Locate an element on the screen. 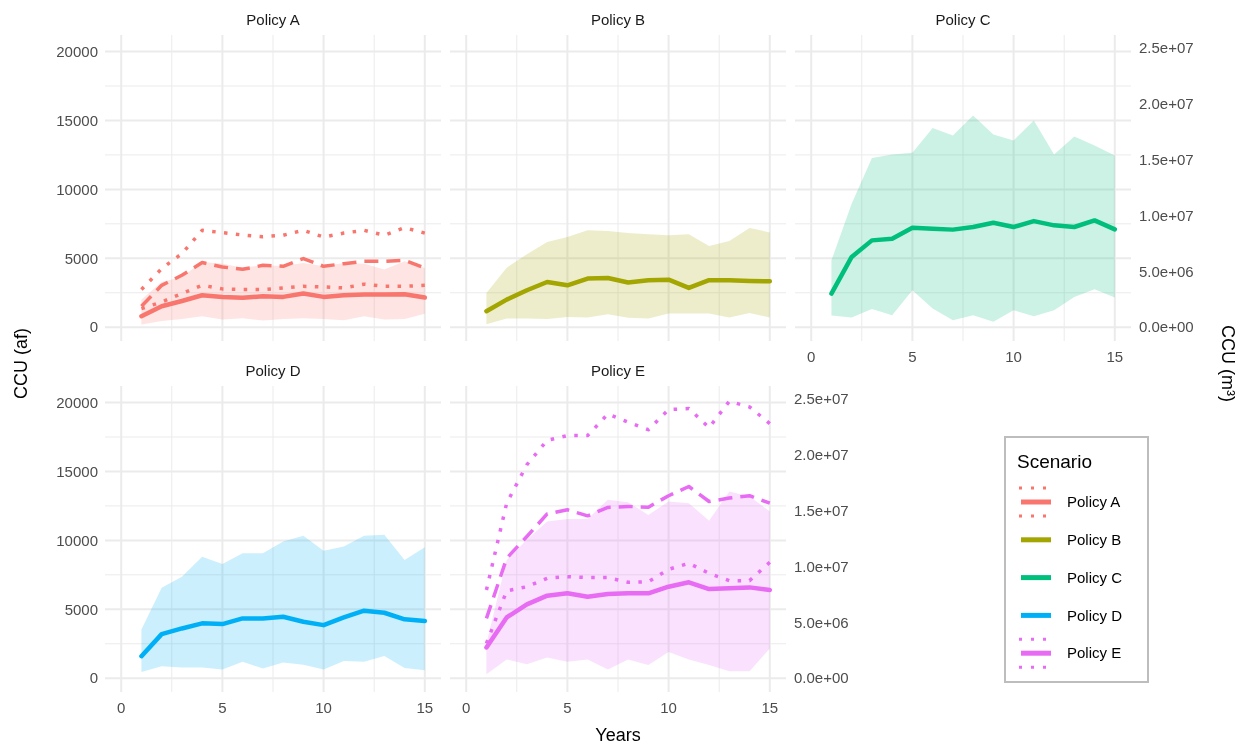 The height and width of the screenshot is (746, 1247). legend-label: Policy B is located at coordinates (1094, 540).